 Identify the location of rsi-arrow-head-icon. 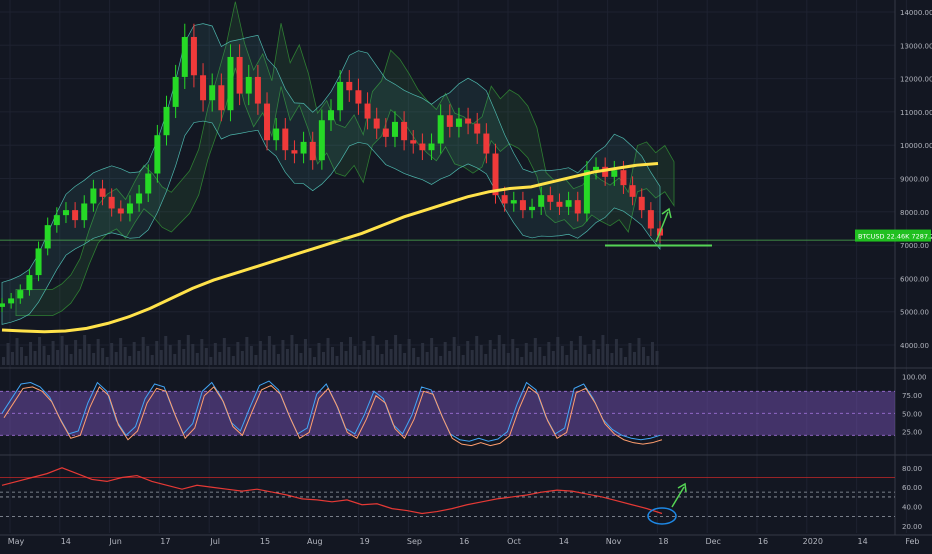
(682, 487).